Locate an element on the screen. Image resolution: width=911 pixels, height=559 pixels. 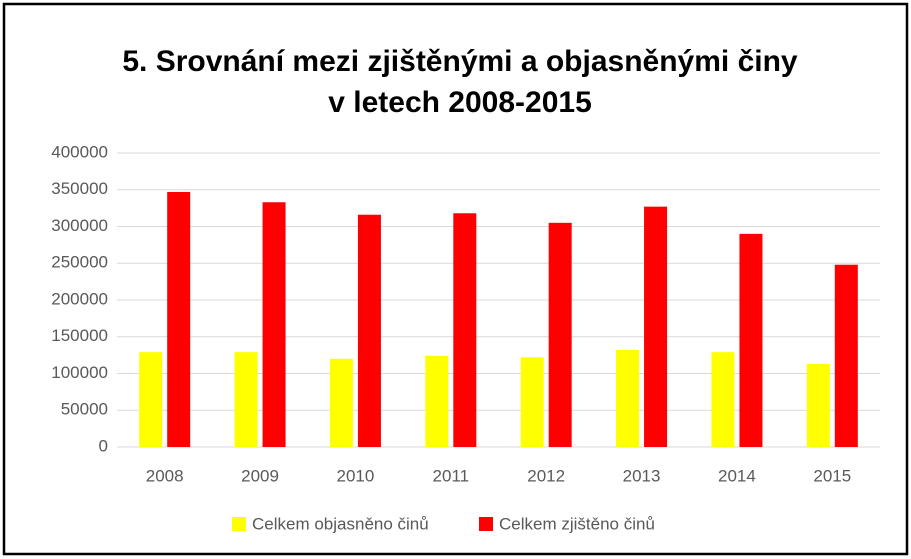
x-tick-label: 2008 is located at coordinates (165, 475).